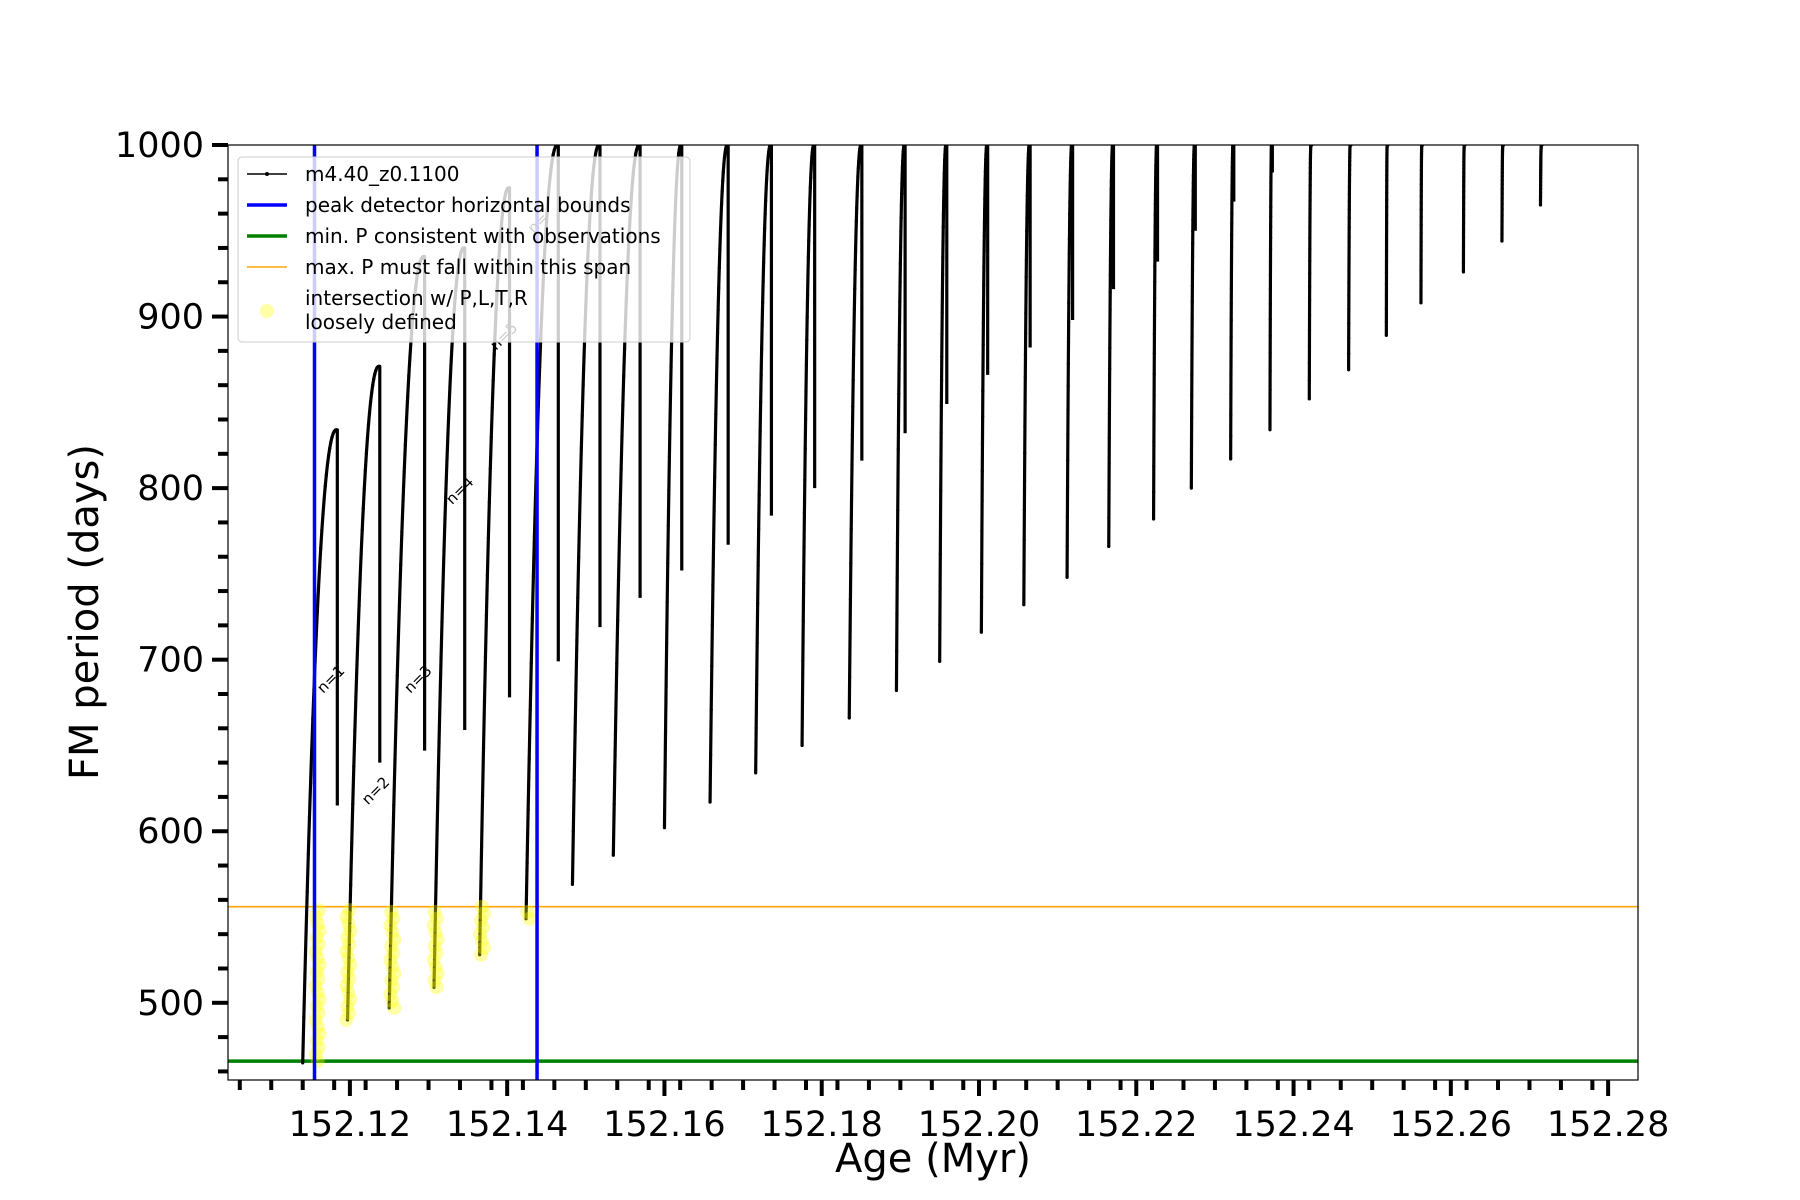 The height and width of the screenshot is (1200, 1800). Describe the element at coordinates (1293, 1125) in the screenshot. I see `x-tick-label: 152.24` at that location.